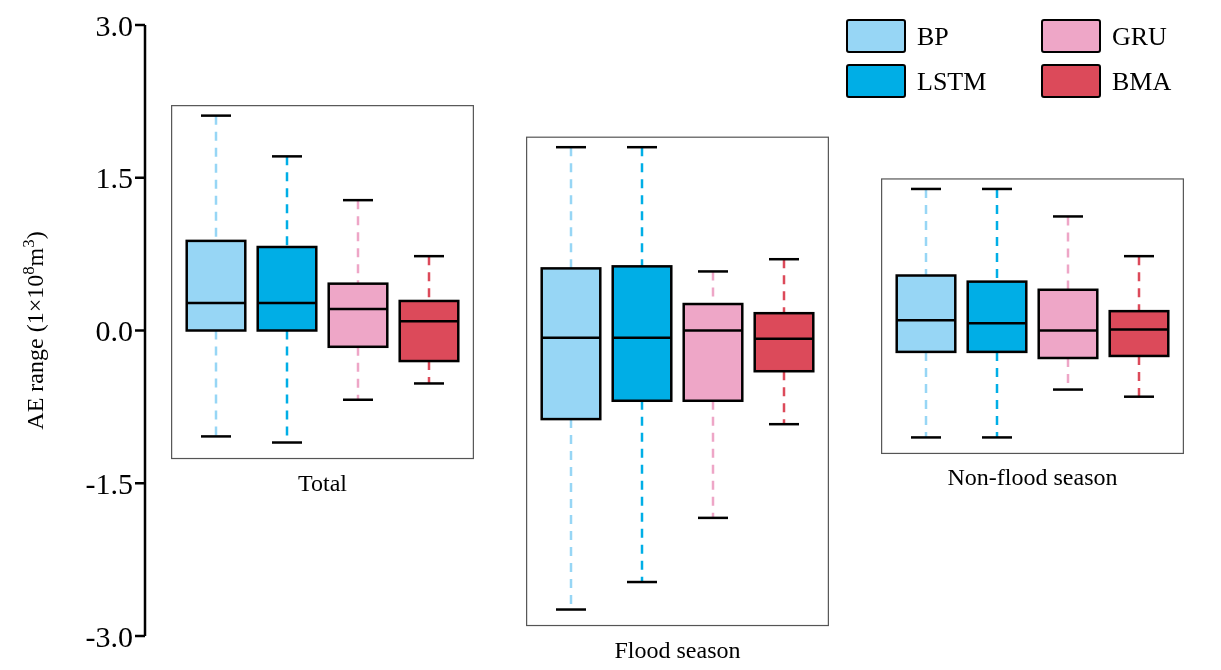 This screenshot has height=670, width=1221. I want to click on legend-label: BP, so click(933, 36).